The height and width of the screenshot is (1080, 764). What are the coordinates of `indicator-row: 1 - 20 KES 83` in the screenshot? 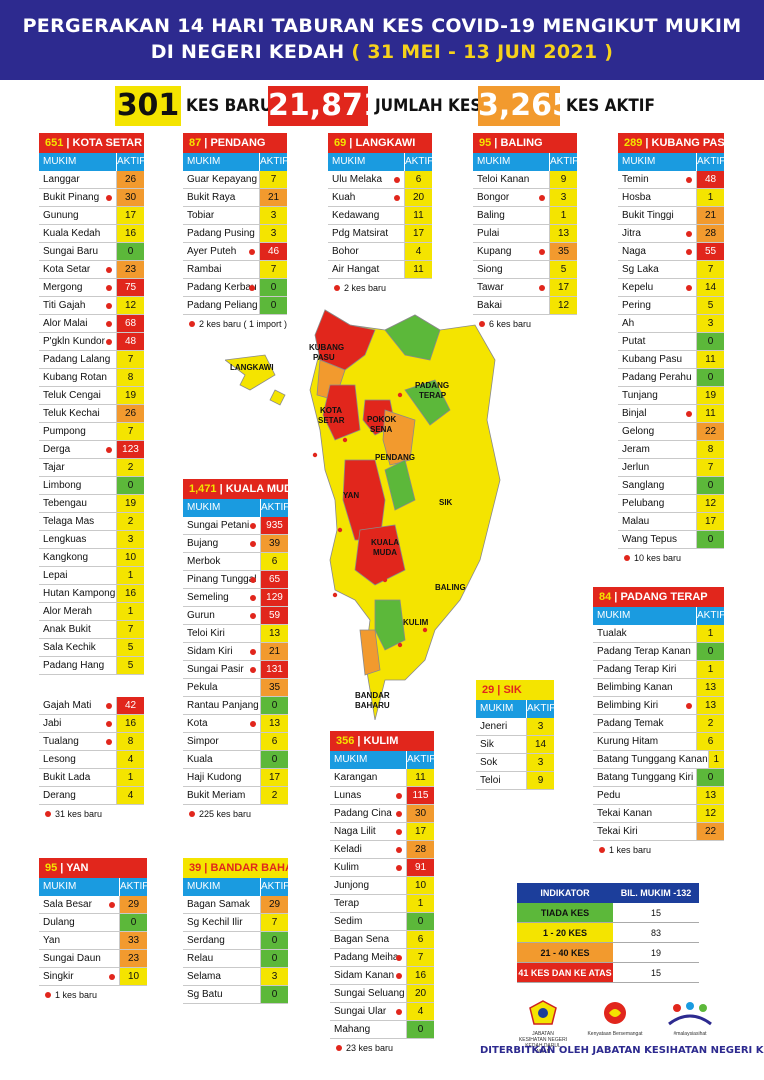 It's located at (608, 933).